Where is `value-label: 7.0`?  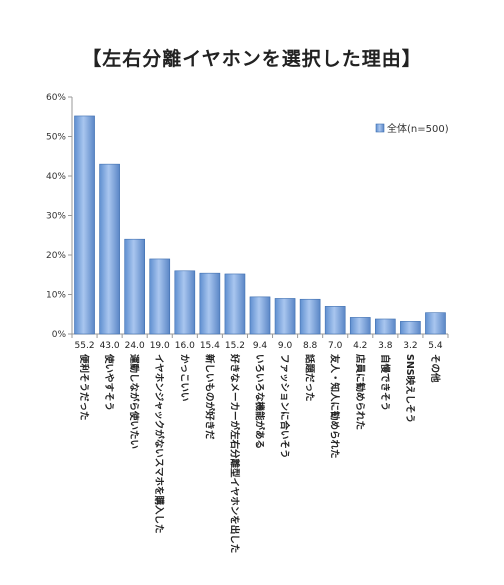
value-label: 7.0 is located at coordinates (335, 346).